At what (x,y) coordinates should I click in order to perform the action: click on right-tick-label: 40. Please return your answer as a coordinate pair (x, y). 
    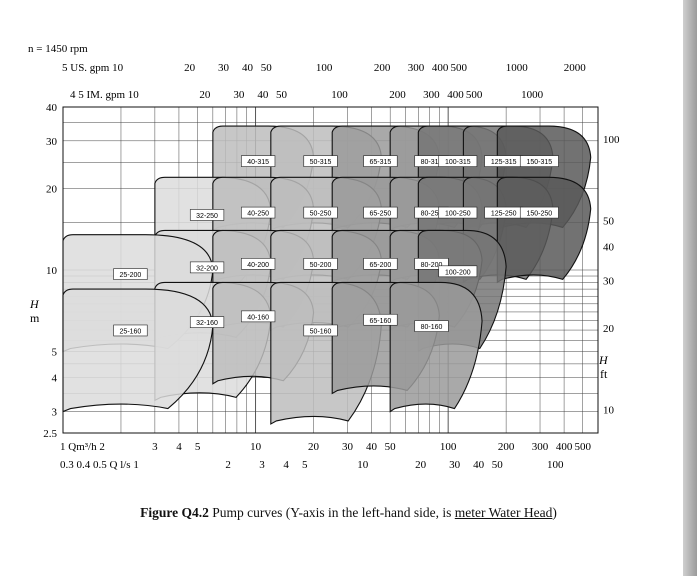
    Looking at the image, I should click on (609, 248).